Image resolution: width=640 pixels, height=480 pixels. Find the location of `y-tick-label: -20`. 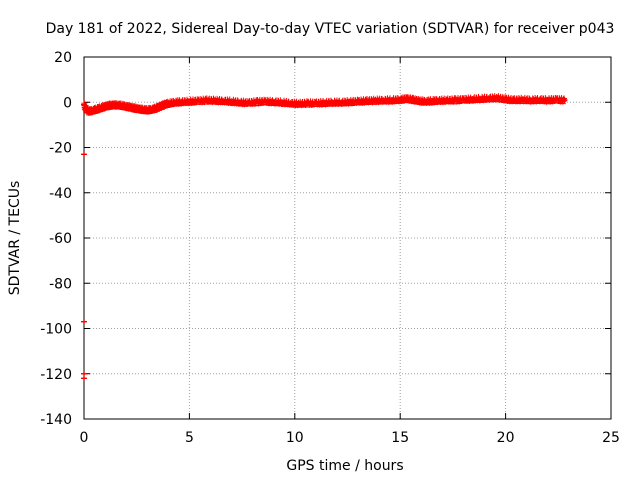

y-tick-label: -20 is located at coordinates (60, 149).